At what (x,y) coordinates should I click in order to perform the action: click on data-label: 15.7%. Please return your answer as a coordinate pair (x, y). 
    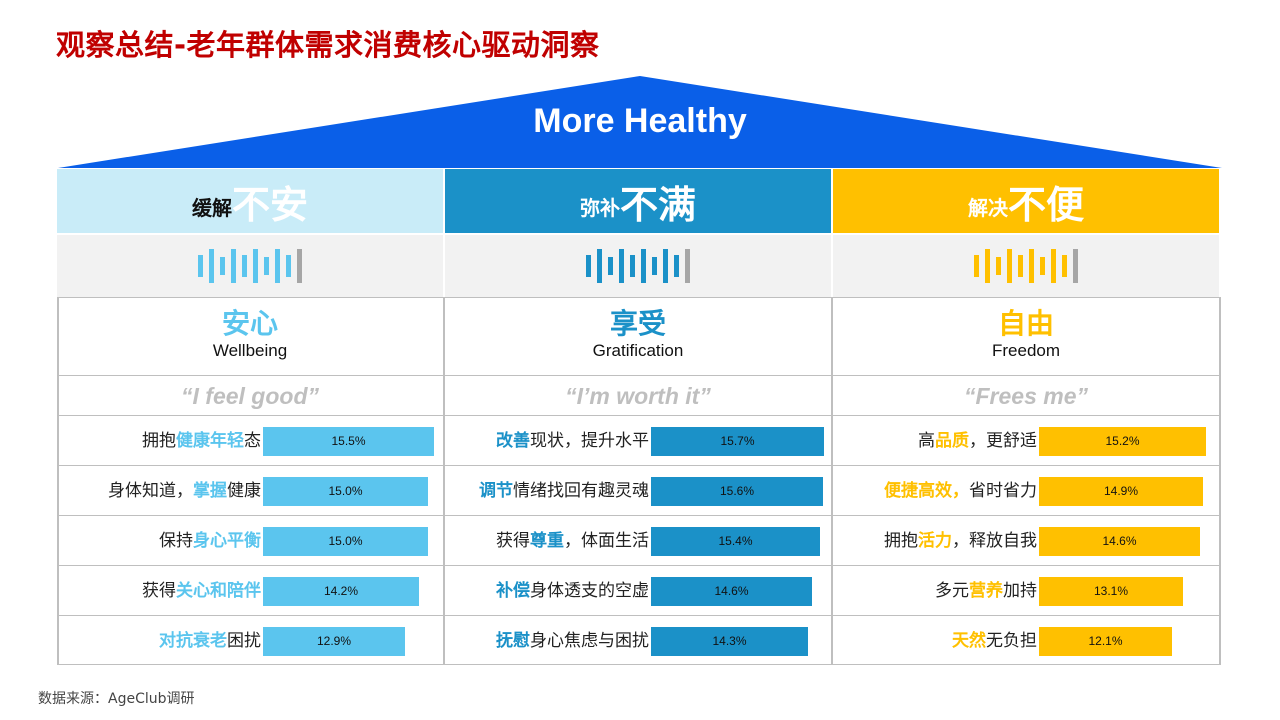
    Looking at the image, I should click on (737, 441).